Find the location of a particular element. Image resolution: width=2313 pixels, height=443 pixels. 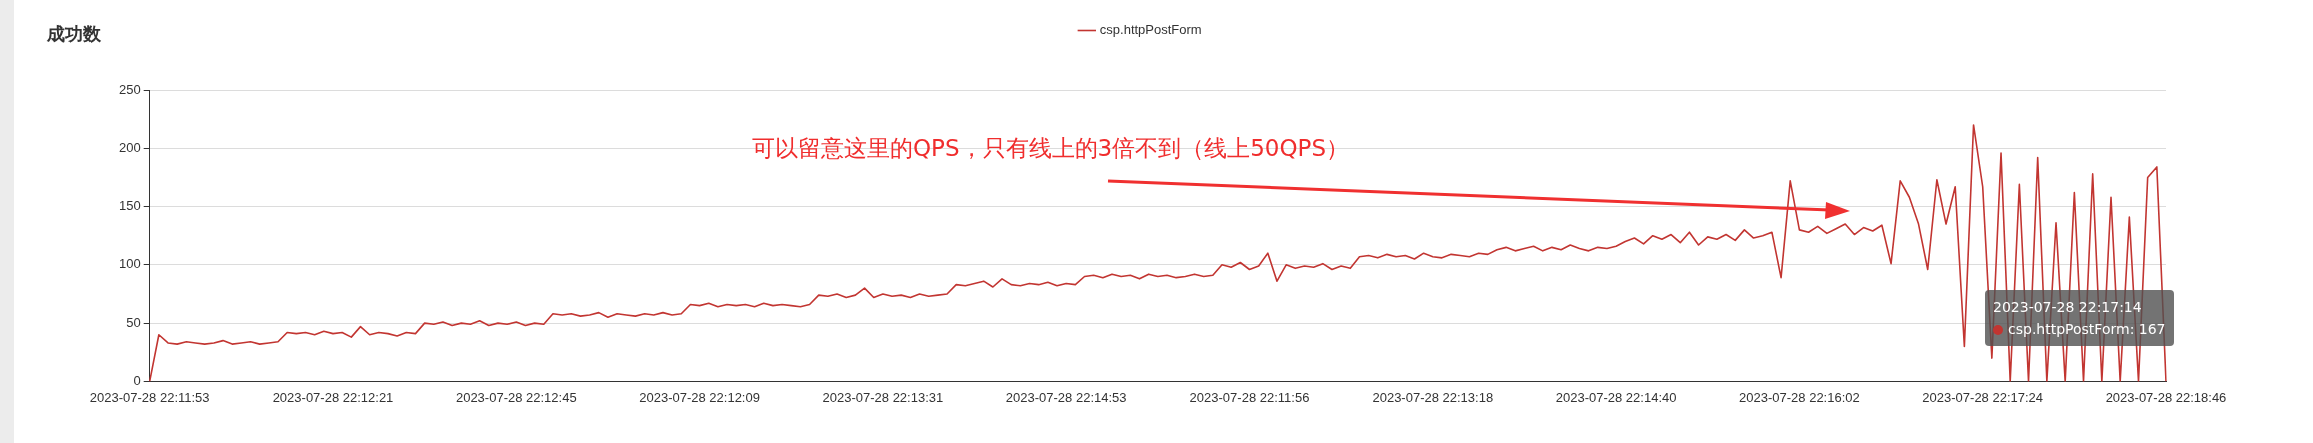

x-tick-label: 2023-07-28 22:14:40 is located at coordinates (1616, 397).